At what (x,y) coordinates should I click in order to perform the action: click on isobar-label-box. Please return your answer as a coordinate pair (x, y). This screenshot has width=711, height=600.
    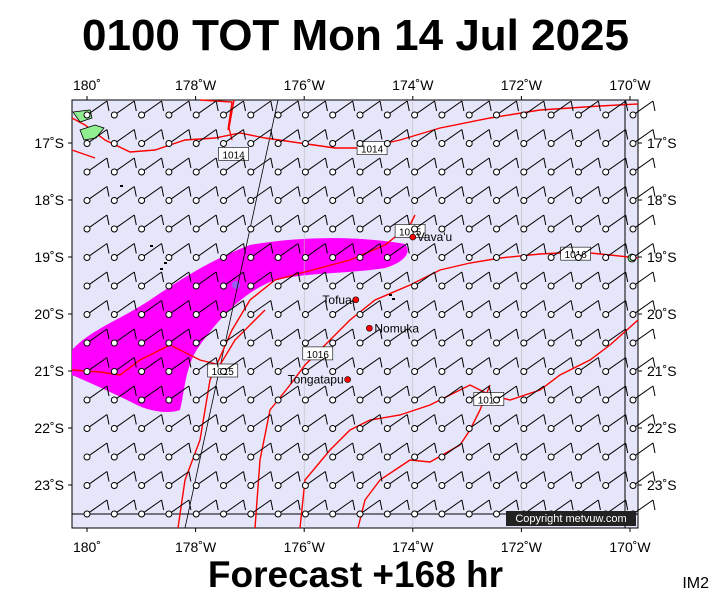
    Looking at the image, I should click on (576, 253).